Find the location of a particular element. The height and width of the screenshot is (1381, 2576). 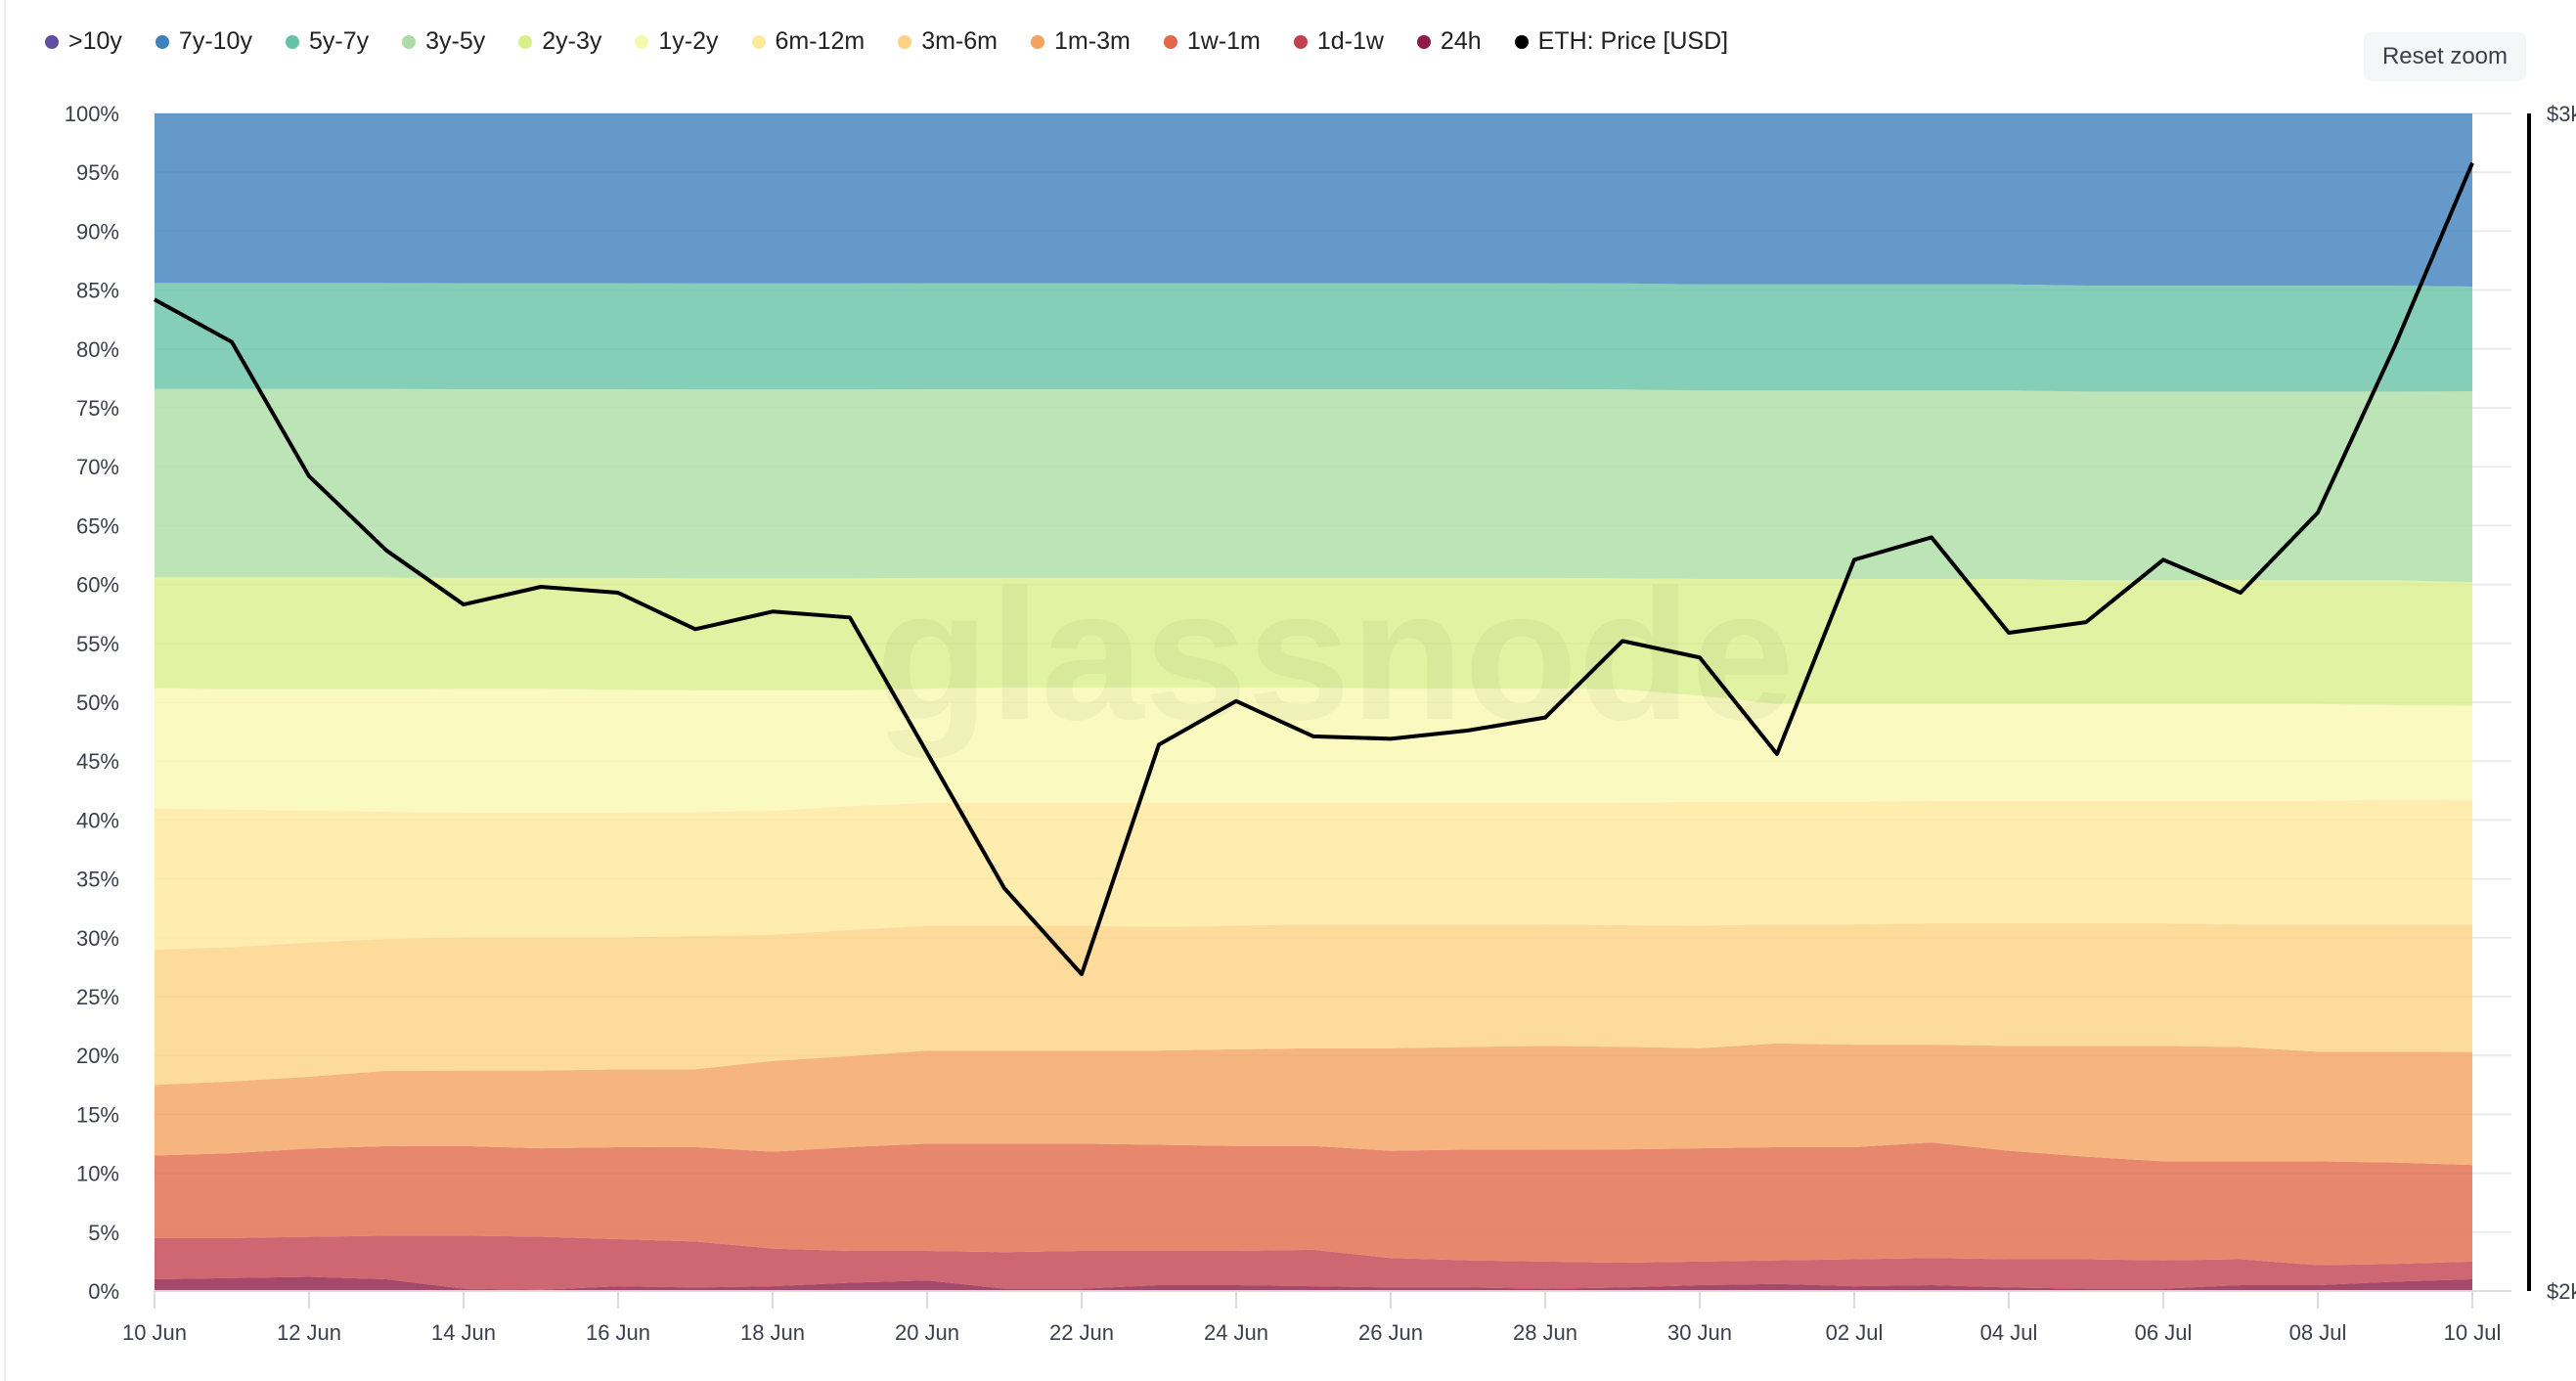

legend-label: 3y-5y is located at coordinates (456, 41).